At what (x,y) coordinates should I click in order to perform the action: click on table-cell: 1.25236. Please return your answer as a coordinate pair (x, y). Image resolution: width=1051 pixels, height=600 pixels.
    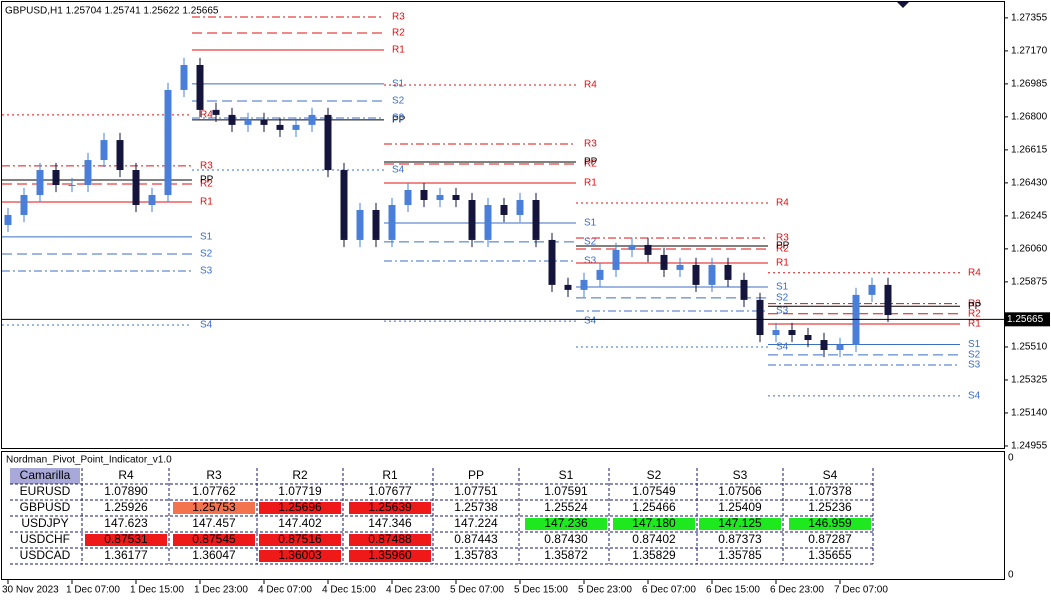
    Looking at the image, I should click on (830, 507).